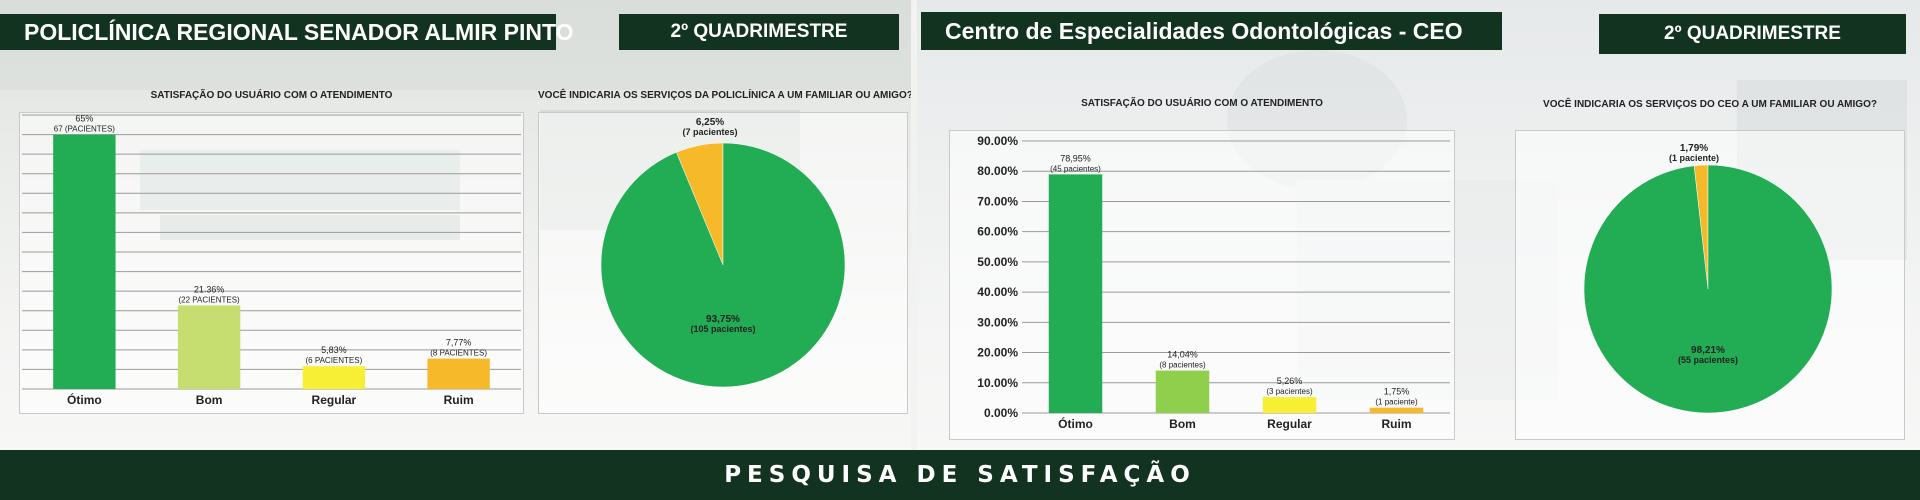  What do you see at coordinates (960, 475) in the screenshot?
I see `survey-footer-banner: PESQUISA DE SATISFAÇÃO` at bounding box center [960, 475].